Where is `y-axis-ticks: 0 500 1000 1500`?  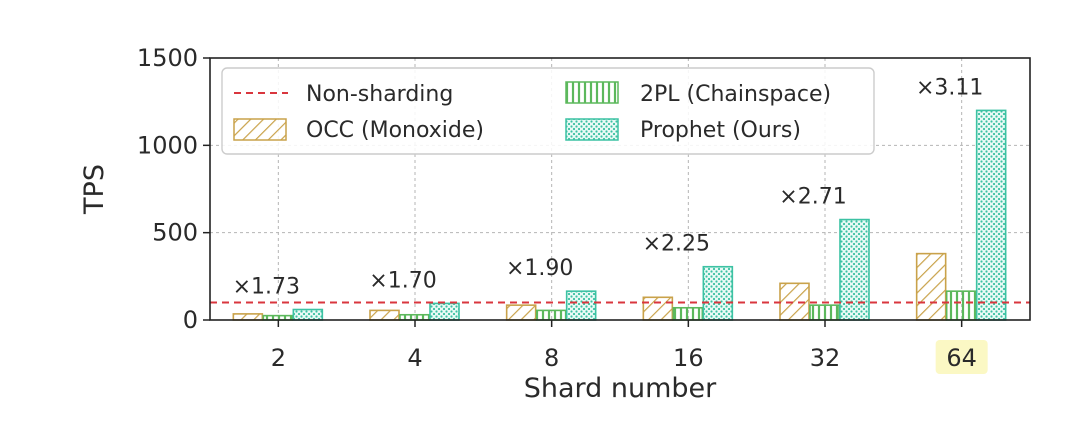 y-axis-ticks: 0 500 1000 1500 is located at coordinates (173, 189).